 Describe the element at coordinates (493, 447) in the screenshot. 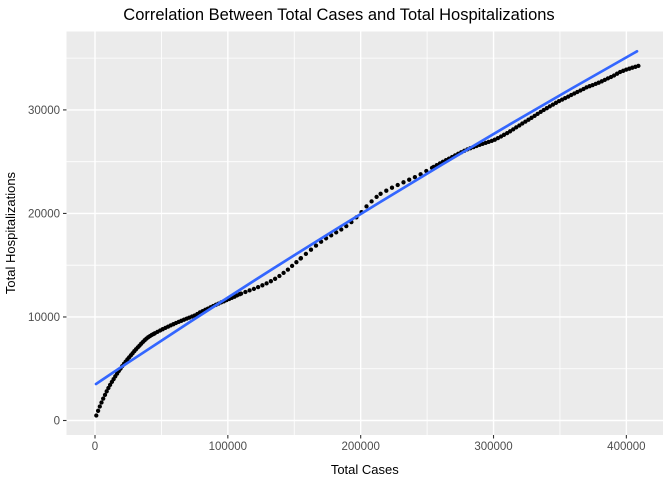

I see `x-tick-label: 300000` at that location.